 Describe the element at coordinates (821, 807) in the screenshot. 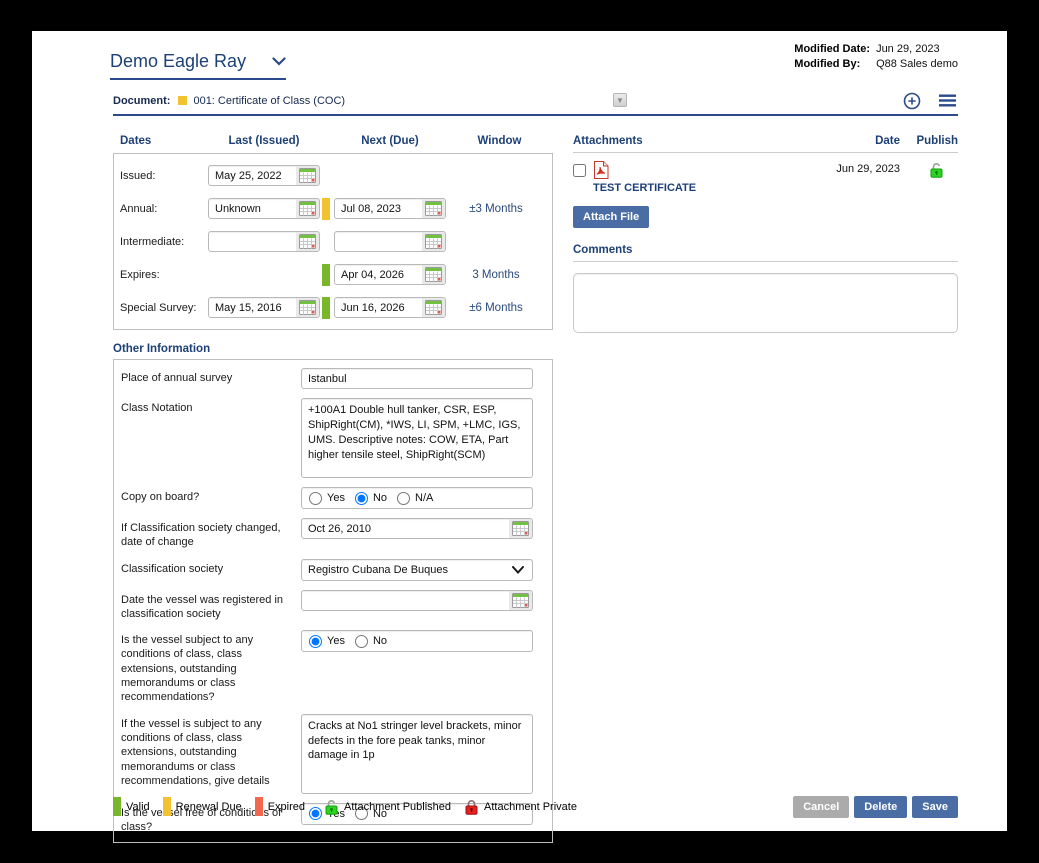

I see `cancel-button: Cancel` at that location.